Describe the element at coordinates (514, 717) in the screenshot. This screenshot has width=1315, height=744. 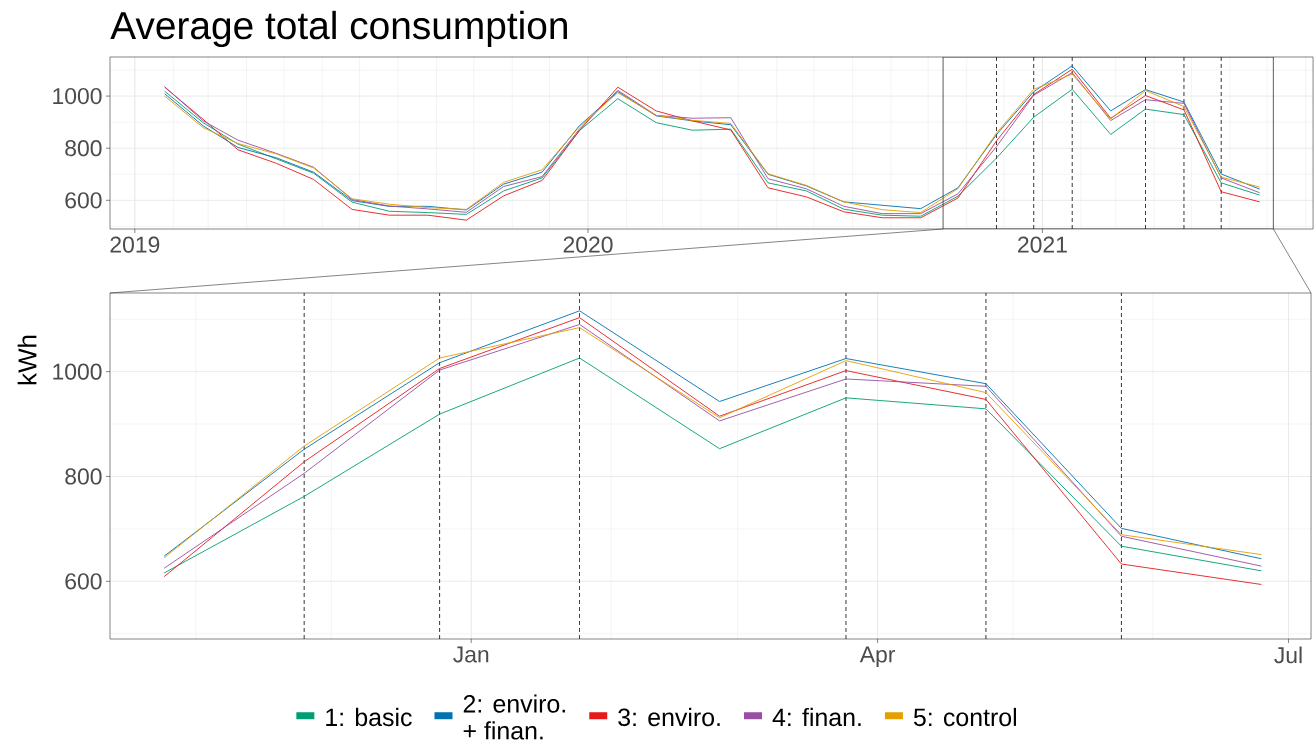
I see `legend-label: 2: enviro. + finan.` at that location.